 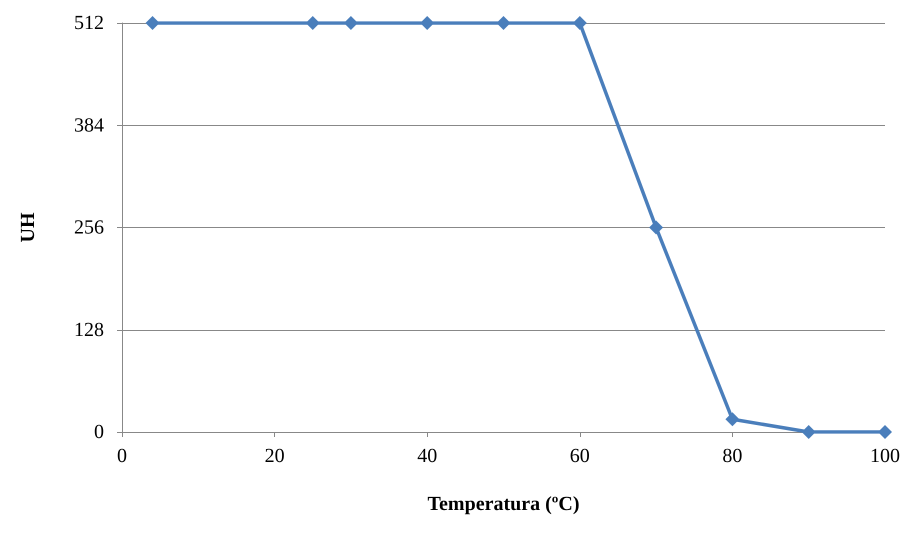 What do you see at coordinates (89, 329) in the screenshot?
I see `y-tick-label: 128` at bounding box center [89, 329].